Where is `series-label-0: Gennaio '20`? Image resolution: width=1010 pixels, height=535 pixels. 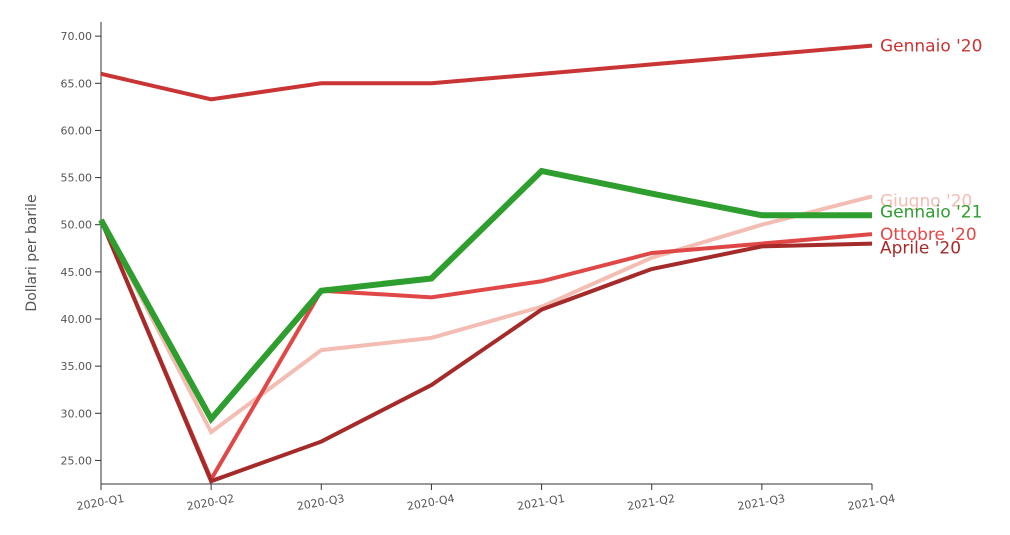 series-label-0: Gennaio '20 is located at coordinates (931, 47).